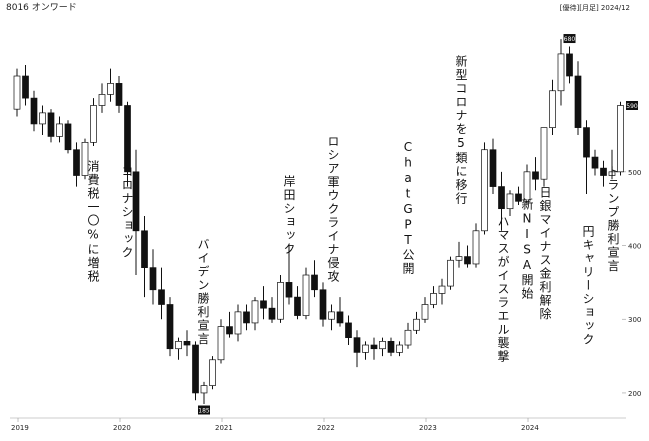 The width and height of the screenshot is (649, 441). What do you see at coordinates (289, 215) in the screenshot?
I see `annotation: 岸田ショック` at bounding box center [289, 215].